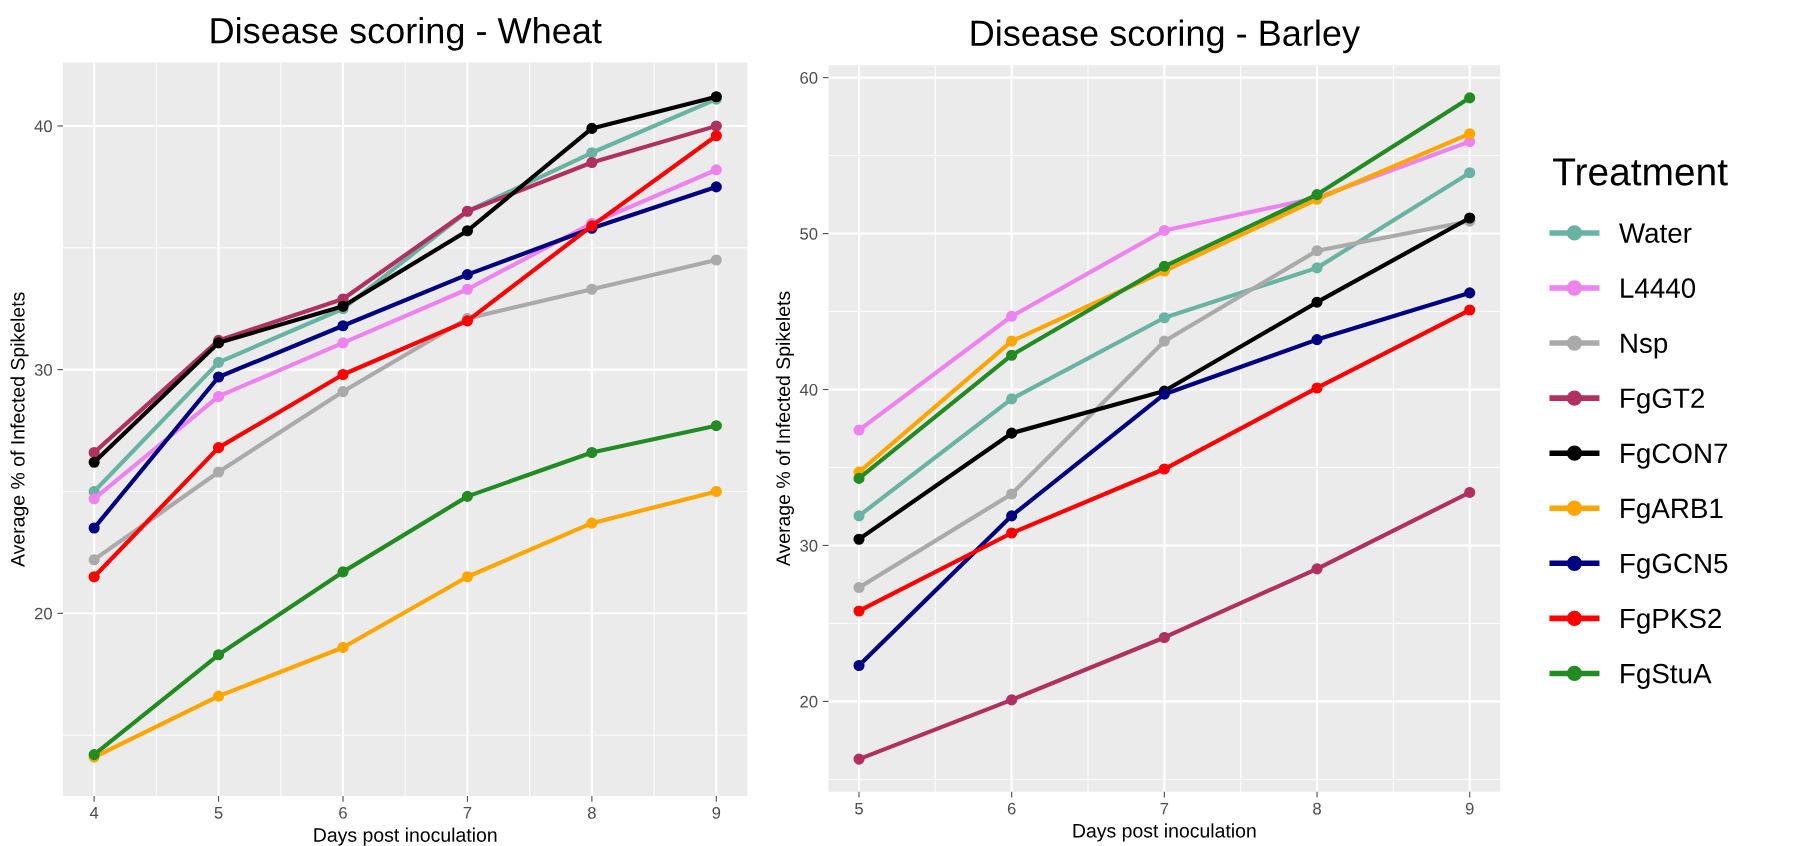 This screenshot has height=846, width=1801. What do you see at coordinates (218, 813) in the screenshot?
I see `x-tick-label: 5` at bounding box center [218, 813].